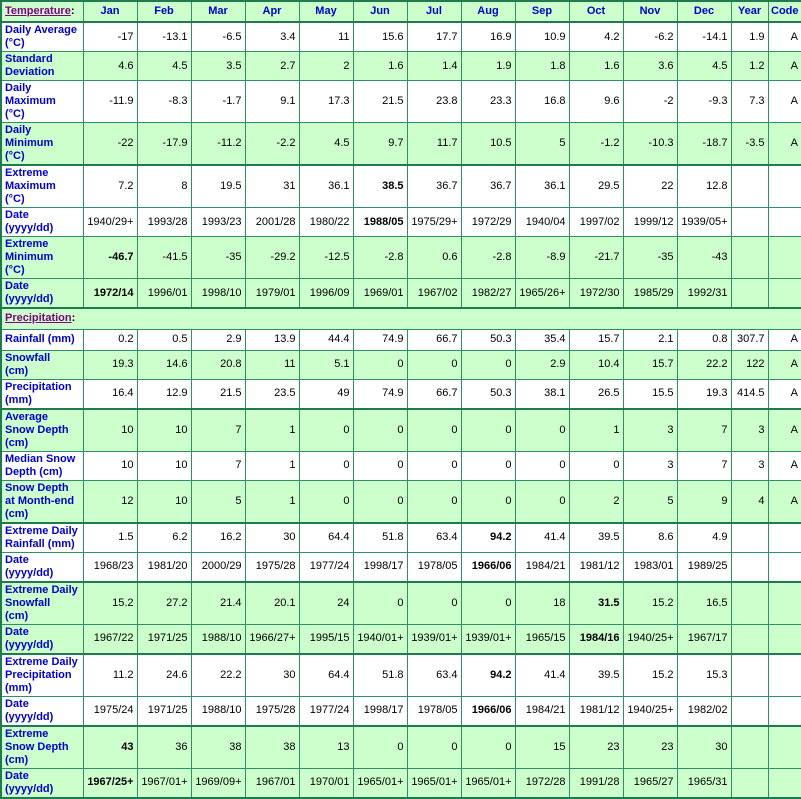  I want to click on data-cell: 1967/22, so click(110, 638).